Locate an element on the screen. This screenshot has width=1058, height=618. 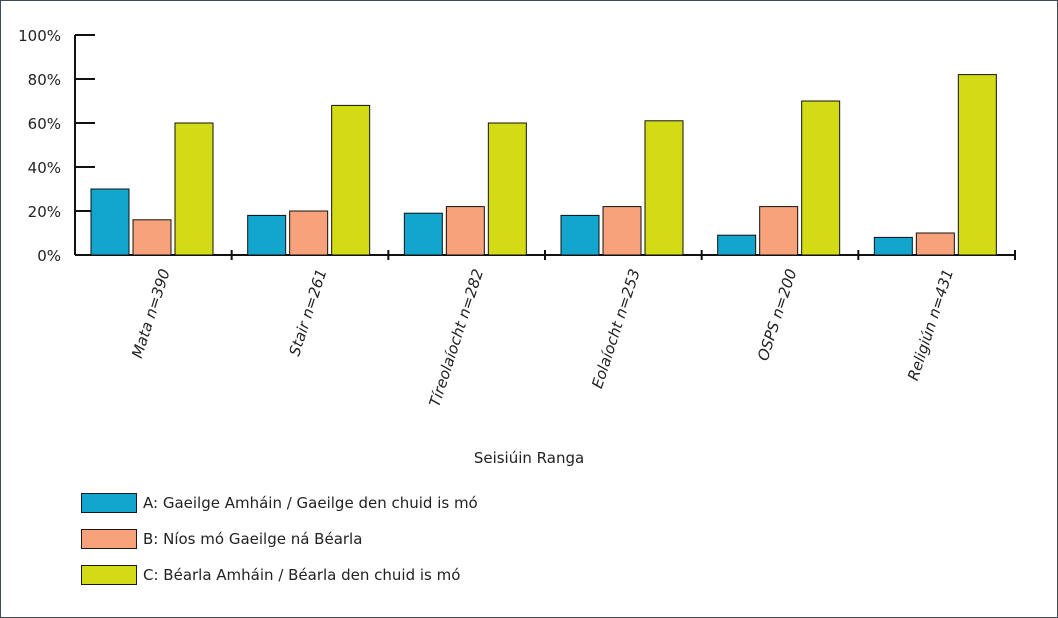
y-tick-label: 80% is located at coordinates (44, 80).